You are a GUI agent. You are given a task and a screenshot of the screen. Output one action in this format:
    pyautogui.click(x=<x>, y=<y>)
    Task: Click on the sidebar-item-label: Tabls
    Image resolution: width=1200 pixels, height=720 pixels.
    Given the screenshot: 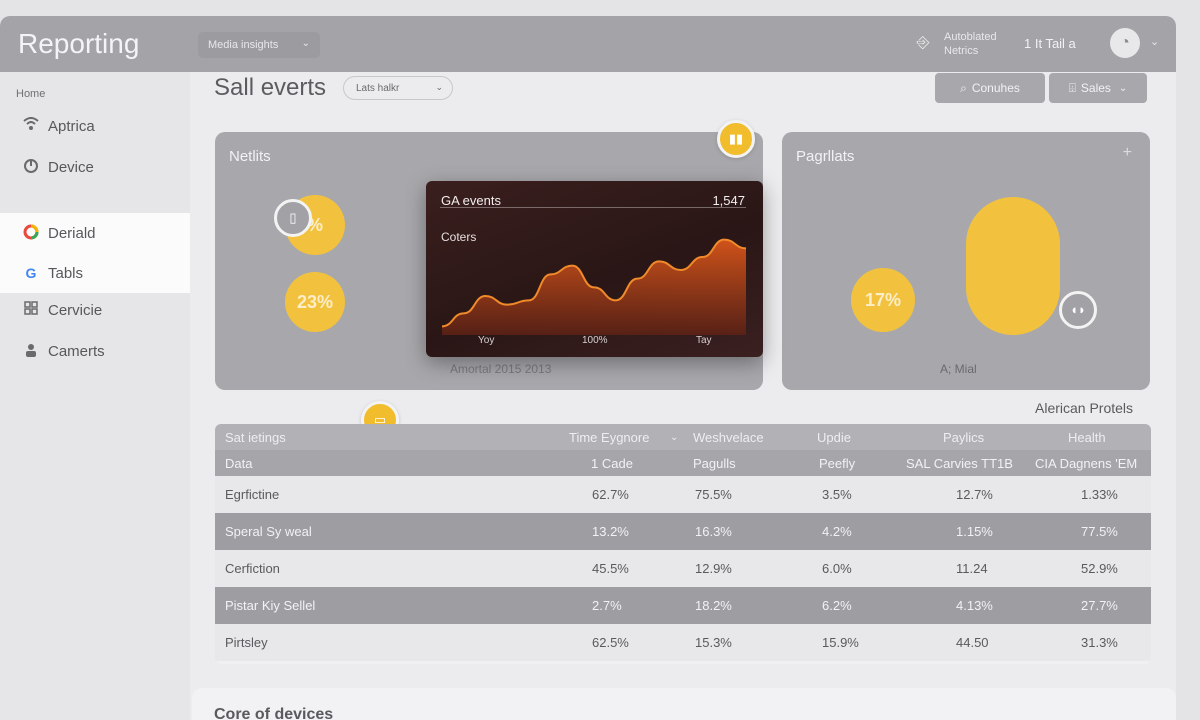 What is the action you would take?
    pyautogui.click(x=66, y=273)
    